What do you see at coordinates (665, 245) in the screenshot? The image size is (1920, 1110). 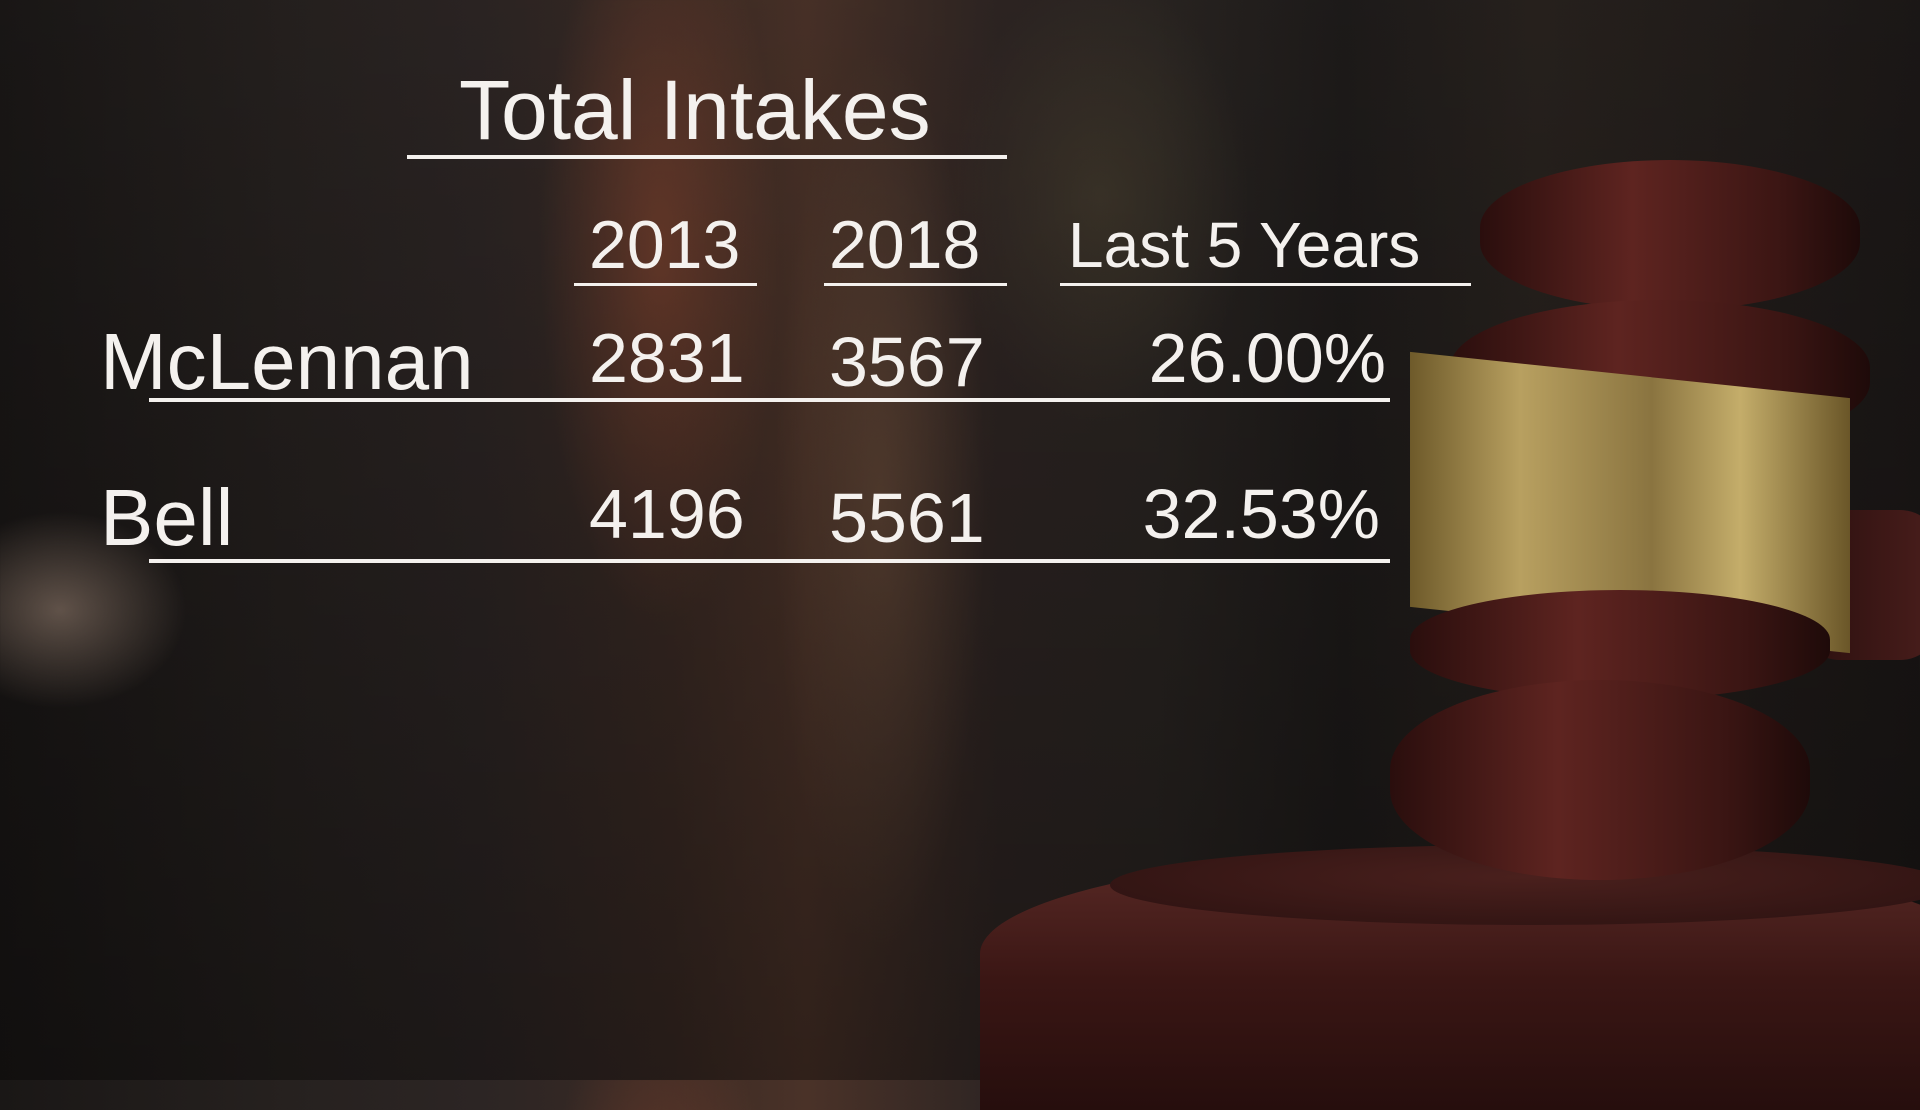 I see `column-header-2013: 2013` at bounding box center [665, 245].